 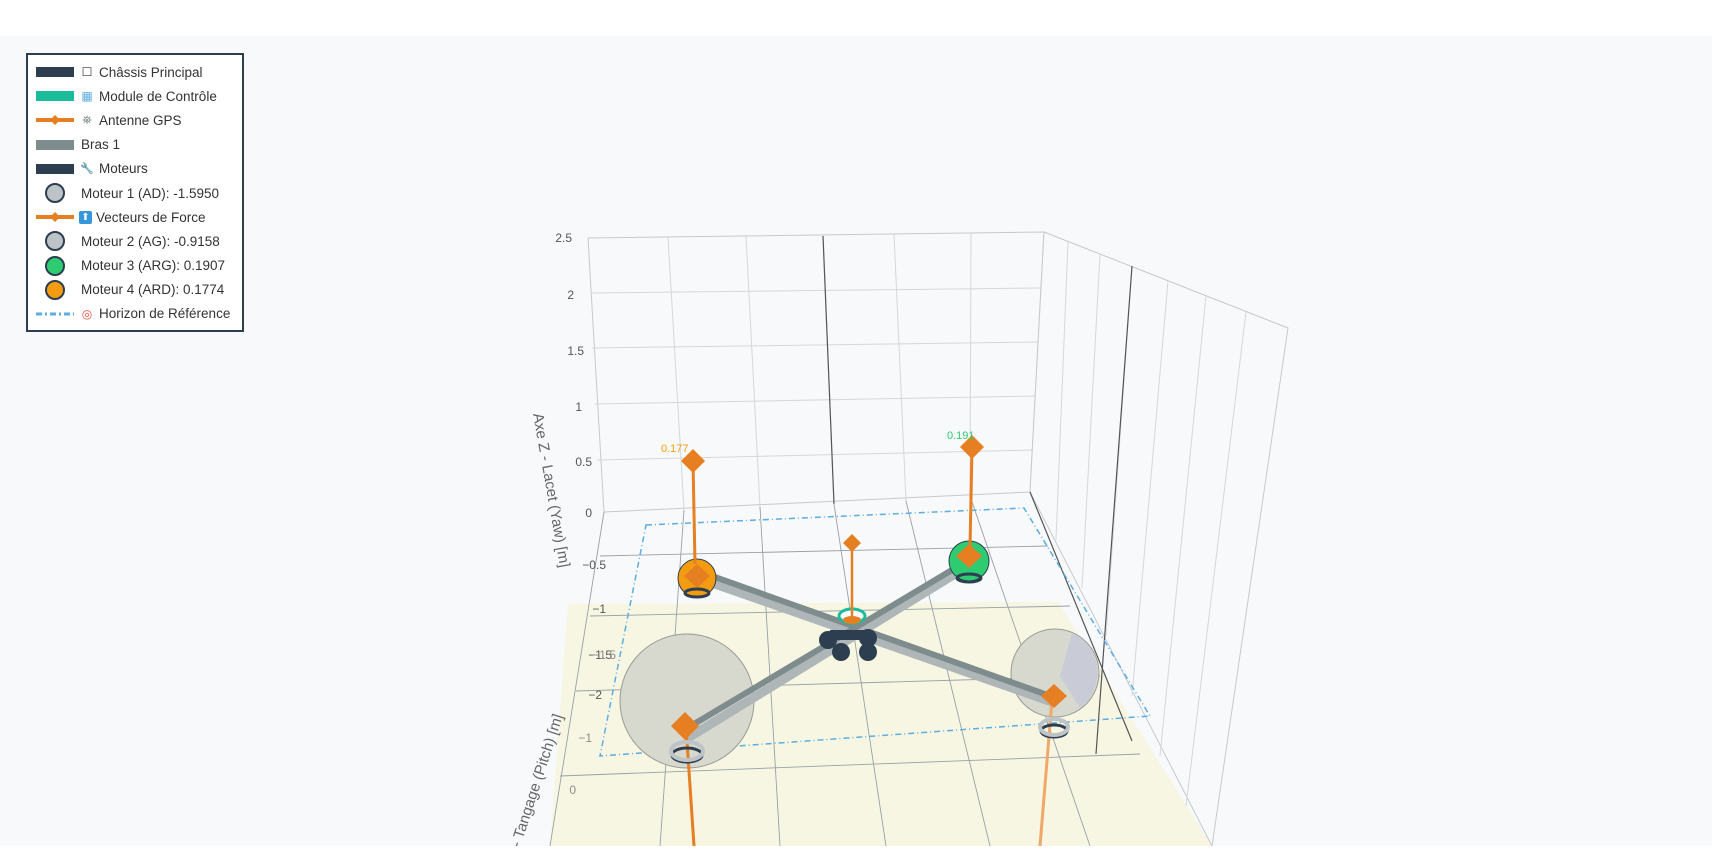 I want to click on arrow-up-icon: ⬆, so click(x=85, y=217).